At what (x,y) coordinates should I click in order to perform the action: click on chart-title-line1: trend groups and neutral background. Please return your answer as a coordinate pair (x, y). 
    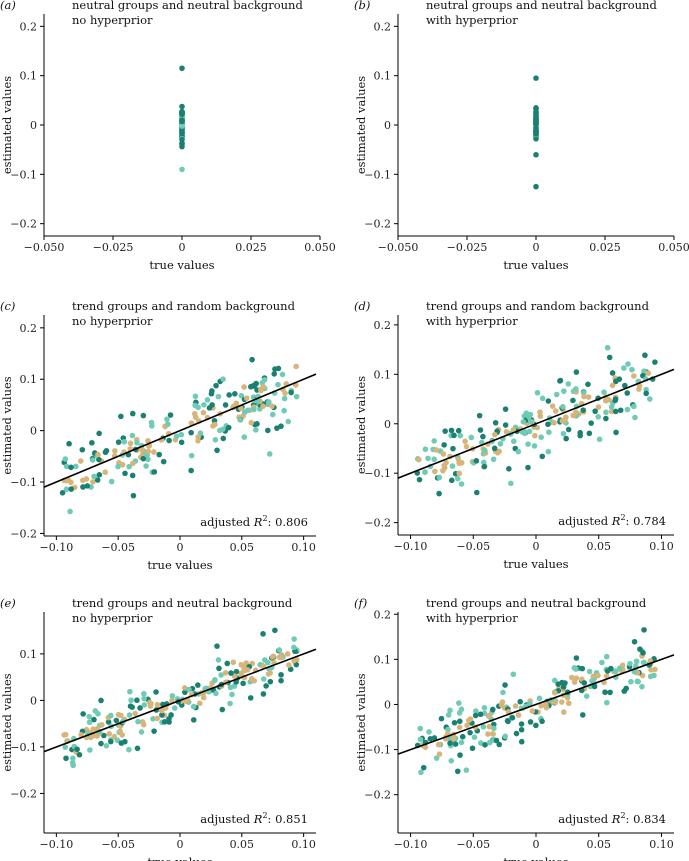
    Looking at the image, I should click on (182, 603).